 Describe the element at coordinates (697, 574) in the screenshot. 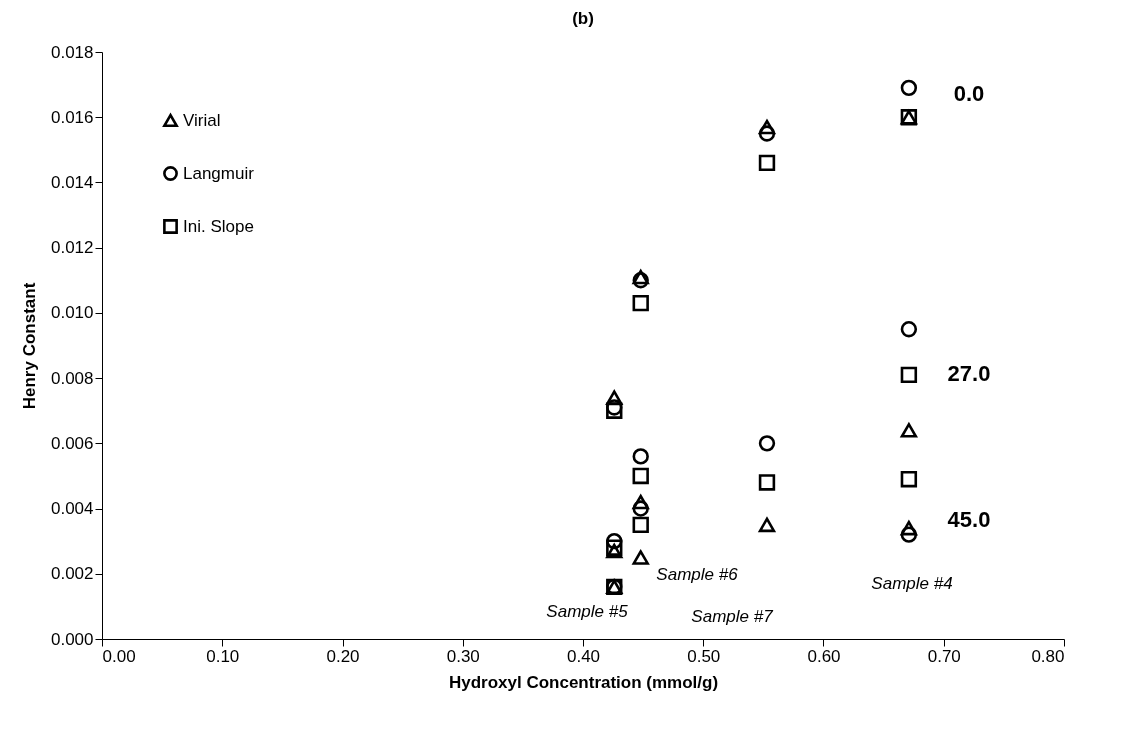

I see `annotation: Sample #6` at that location.